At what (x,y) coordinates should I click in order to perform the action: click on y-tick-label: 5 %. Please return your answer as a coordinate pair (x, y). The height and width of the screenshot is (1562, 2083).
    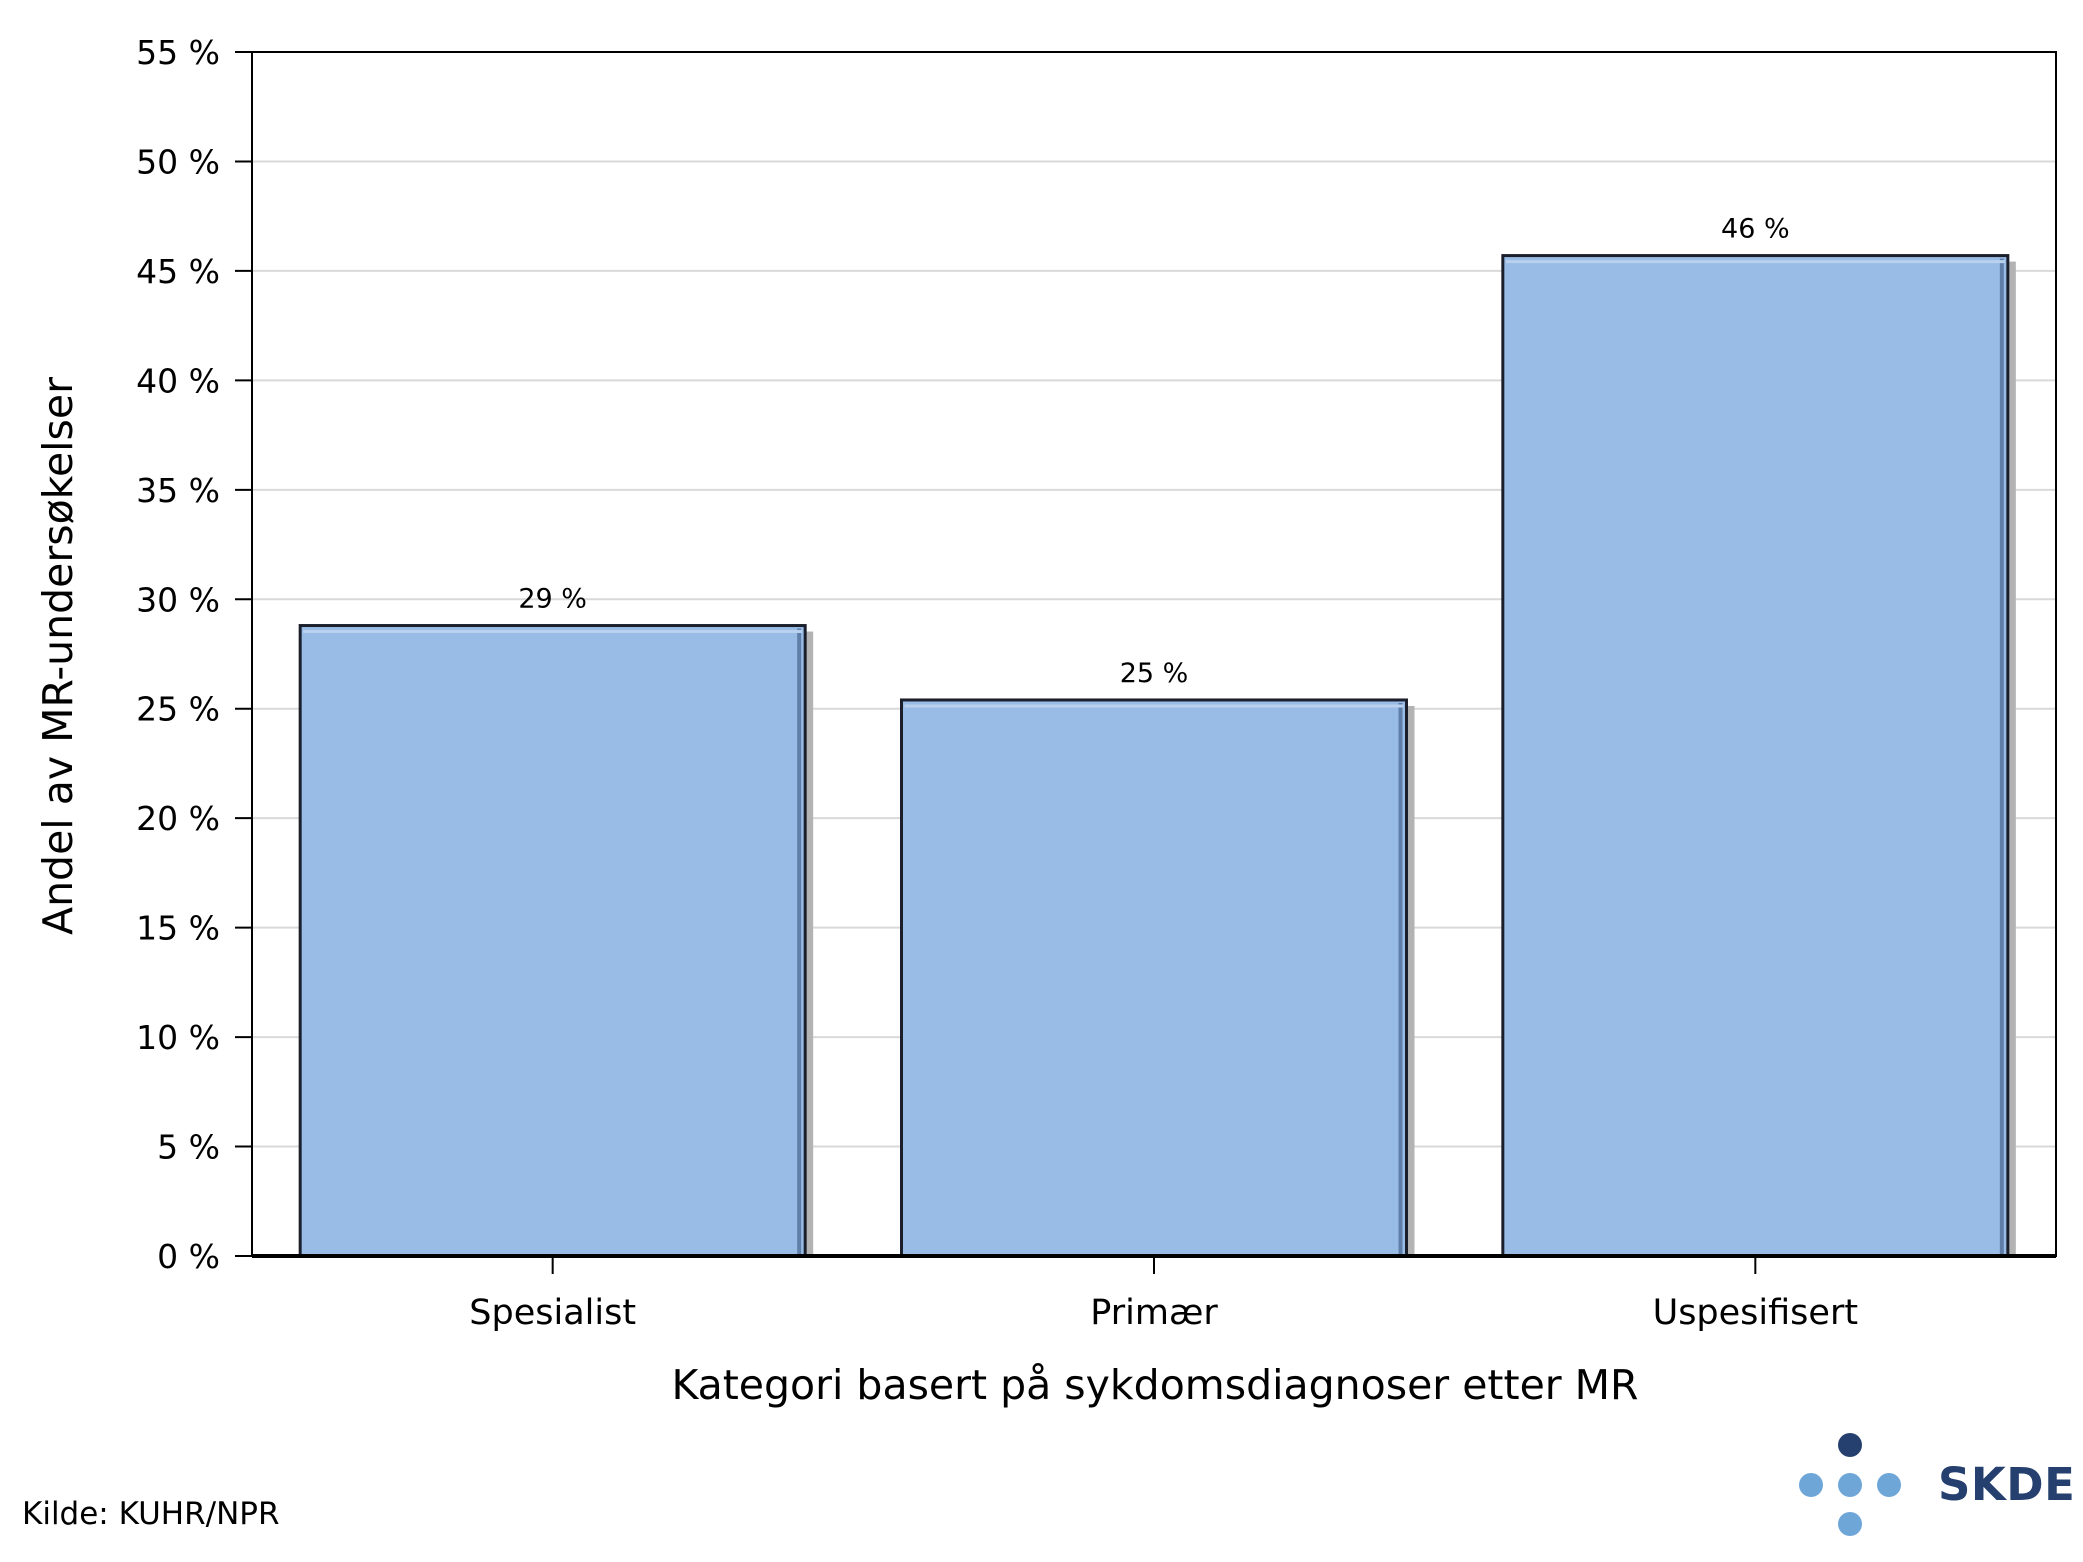
    Looking at the image, I should click on (188, 1147).